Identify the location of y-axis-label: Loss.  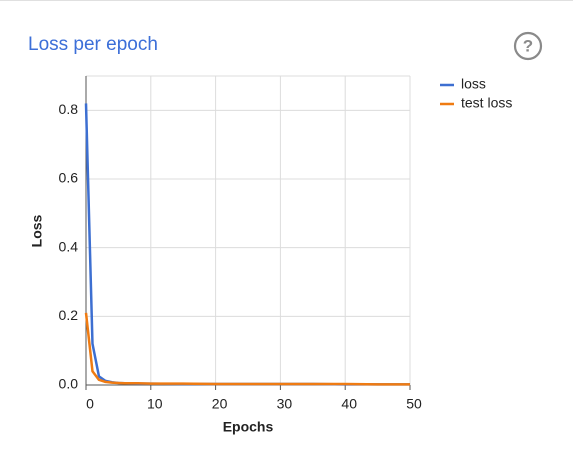
(37, 230).